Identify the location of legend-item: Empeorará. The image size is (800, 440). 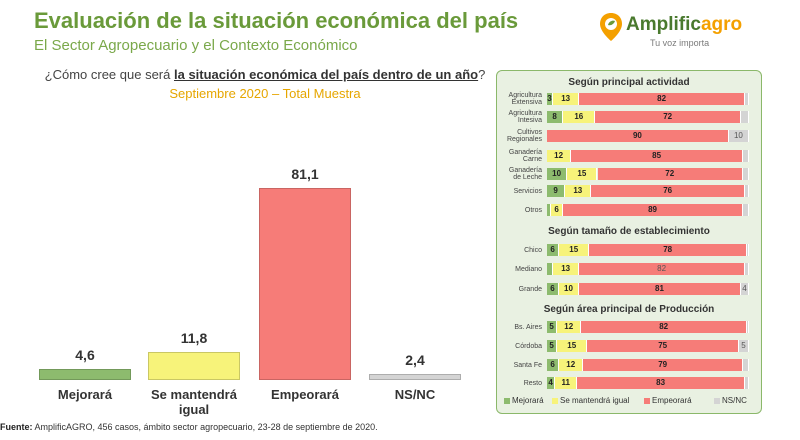
(668, 400).